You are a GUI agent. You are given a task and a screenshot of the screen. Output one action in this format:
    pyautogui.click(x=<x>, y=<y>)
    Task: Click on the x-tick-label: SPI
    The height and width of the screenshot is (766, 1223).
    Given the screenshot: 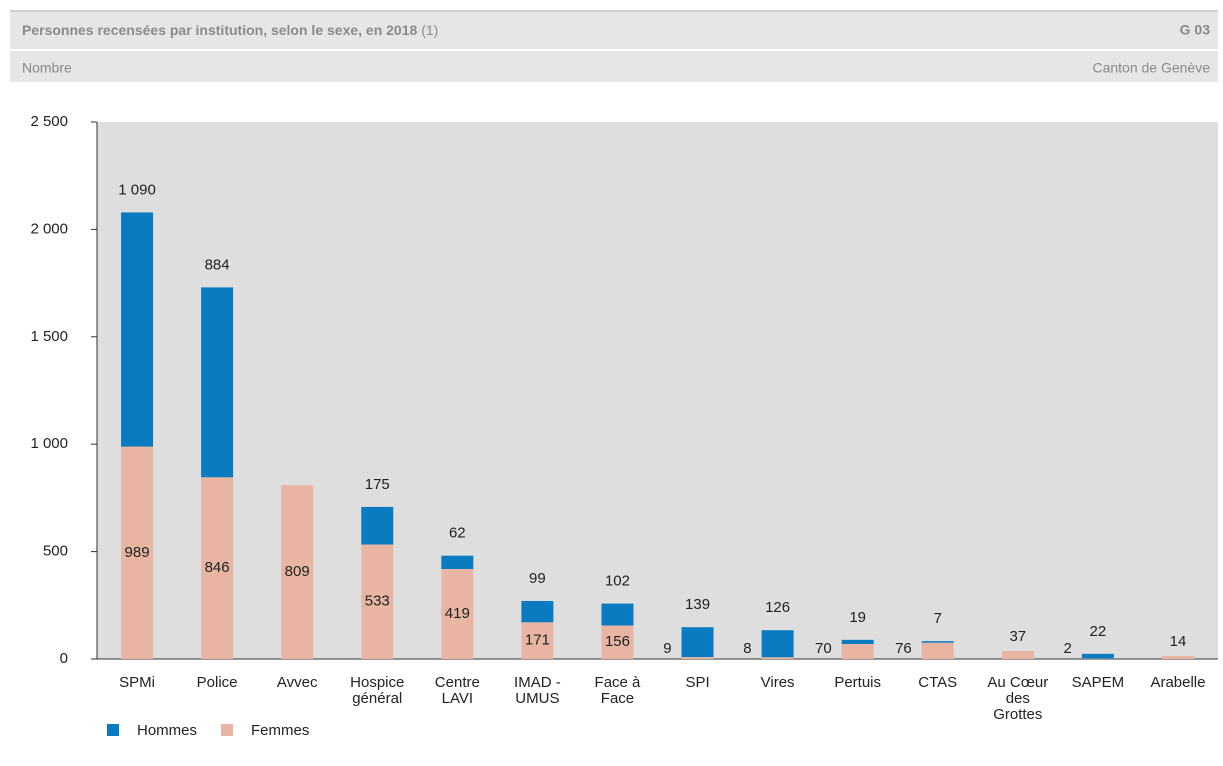 What is the action you would take?
    pyautogui.click(x=697, y=682)
    